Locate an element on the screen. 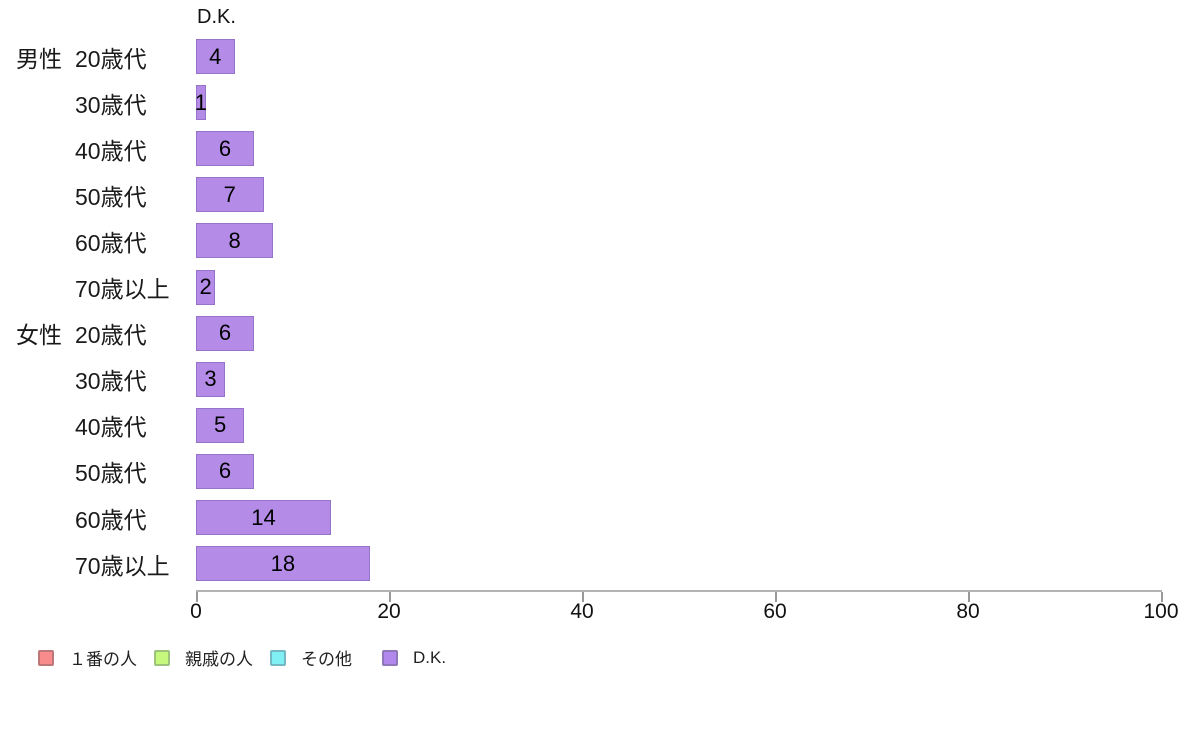  legend-item: その他 is located at coordinates (311, 657).